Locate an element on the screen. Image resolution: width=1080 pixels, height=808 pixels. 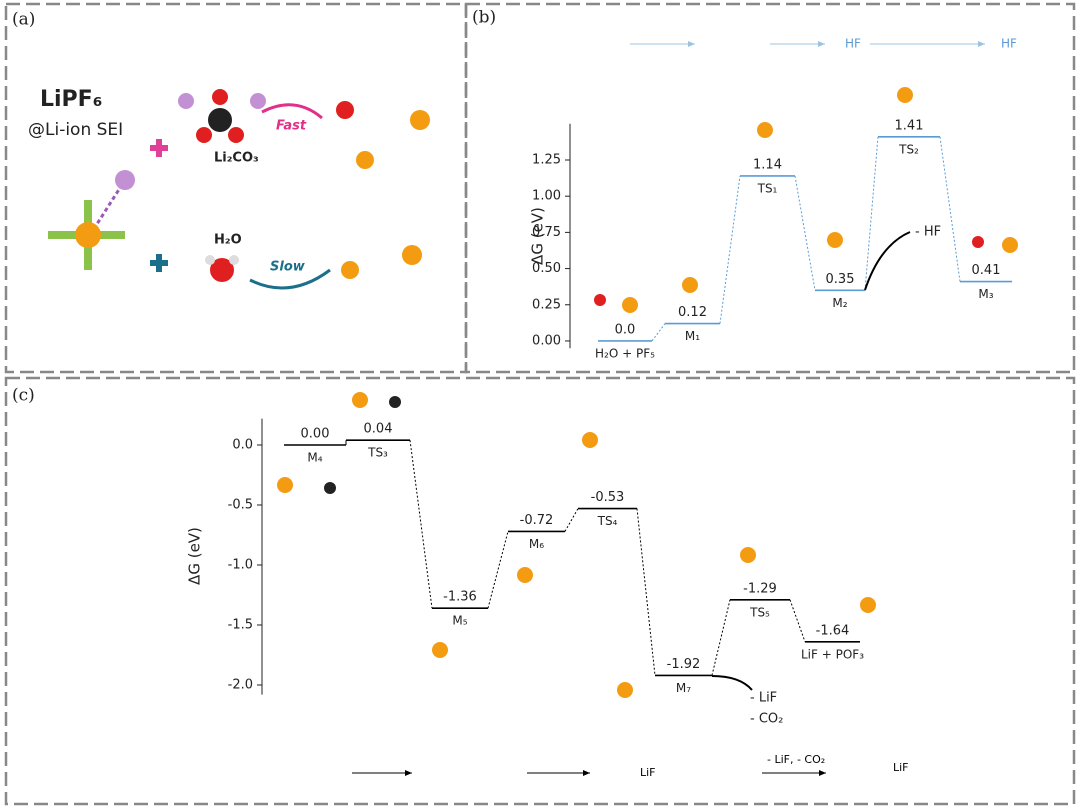
value-label: 0.12 is located at coordinates (692, 312).